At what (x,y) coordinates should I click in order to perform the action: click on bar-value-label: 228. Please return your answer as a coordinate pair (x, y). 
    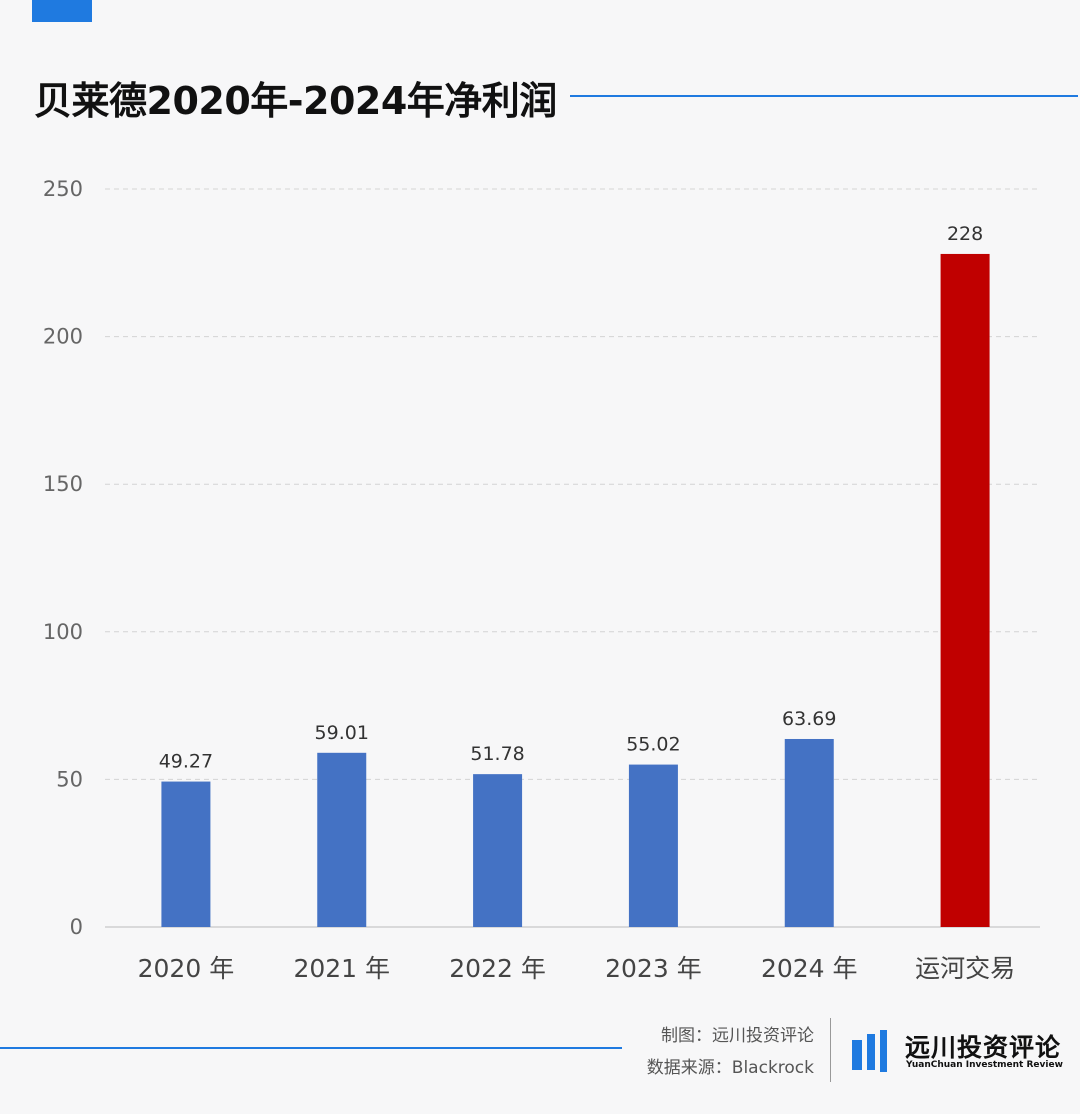
    Looking at the image, I should click on (965, 234).